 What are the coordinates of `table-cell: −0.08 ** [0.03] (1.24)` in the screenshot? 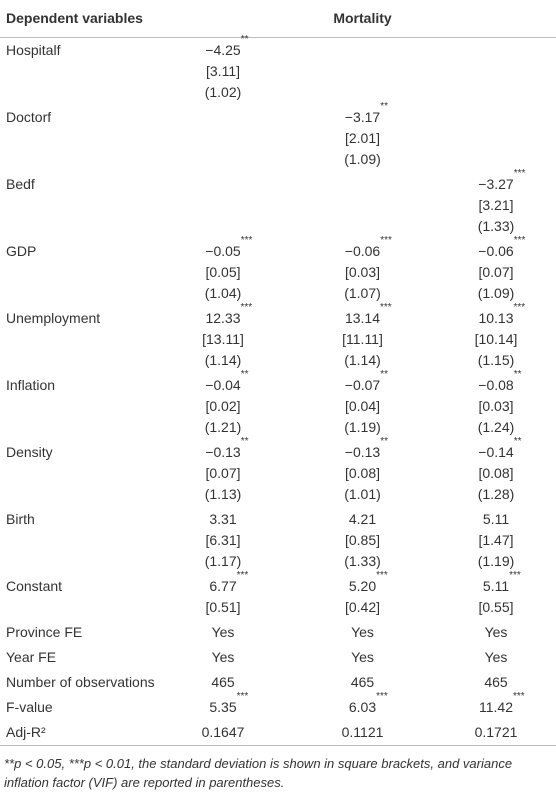 It's located at (496, 404).